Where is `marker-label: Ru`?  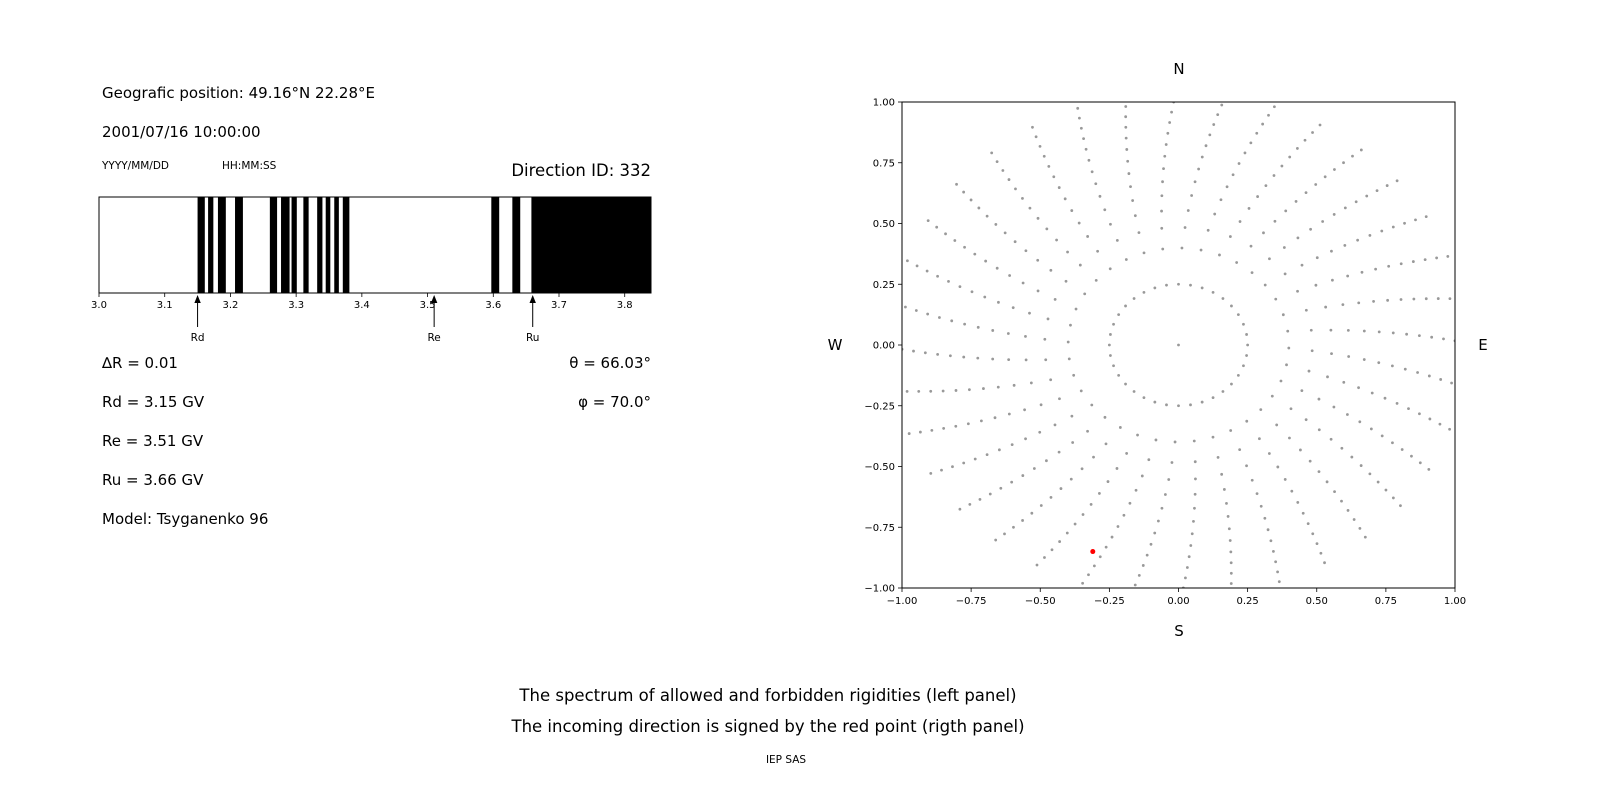
marker-label: Ru is located at coordinates (532, 338).